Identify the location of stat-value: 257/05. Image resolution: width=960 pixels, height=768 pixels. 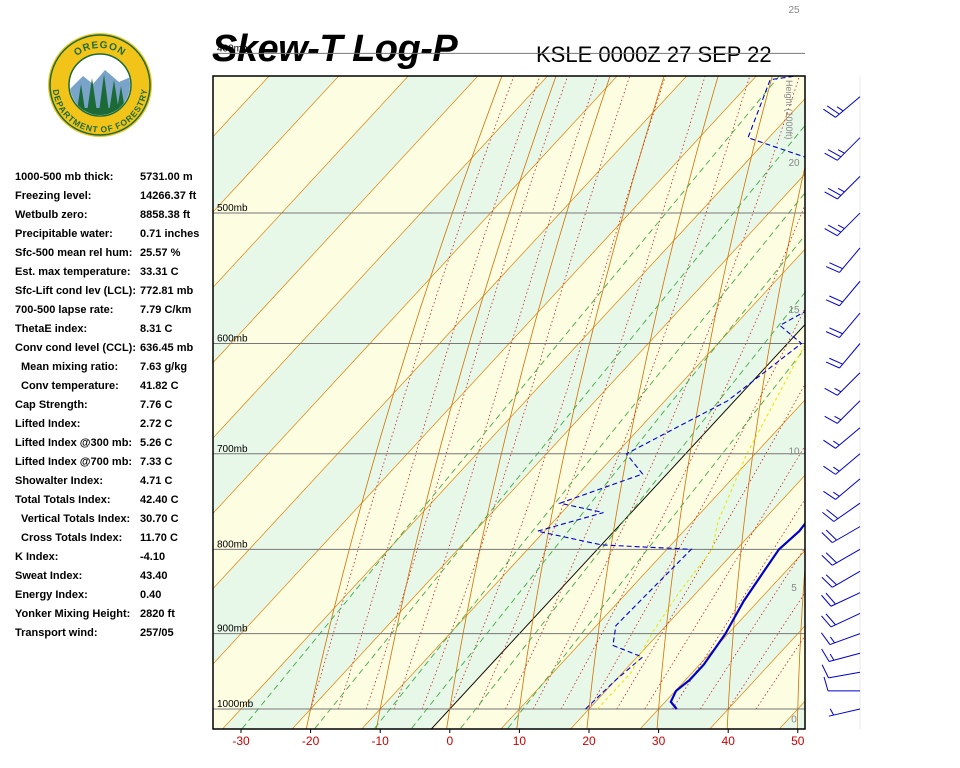
(157, 633).